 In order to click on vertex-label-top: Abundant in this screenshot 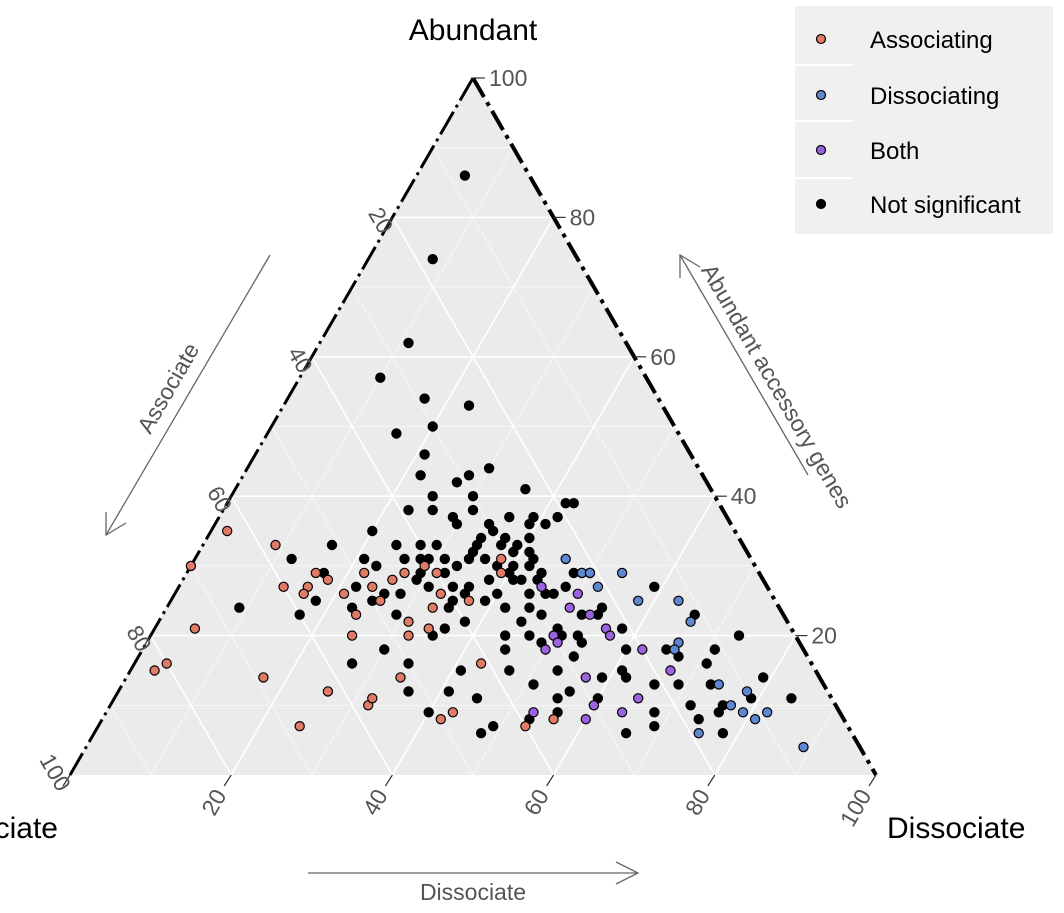, I will do `click(473, 30)`.